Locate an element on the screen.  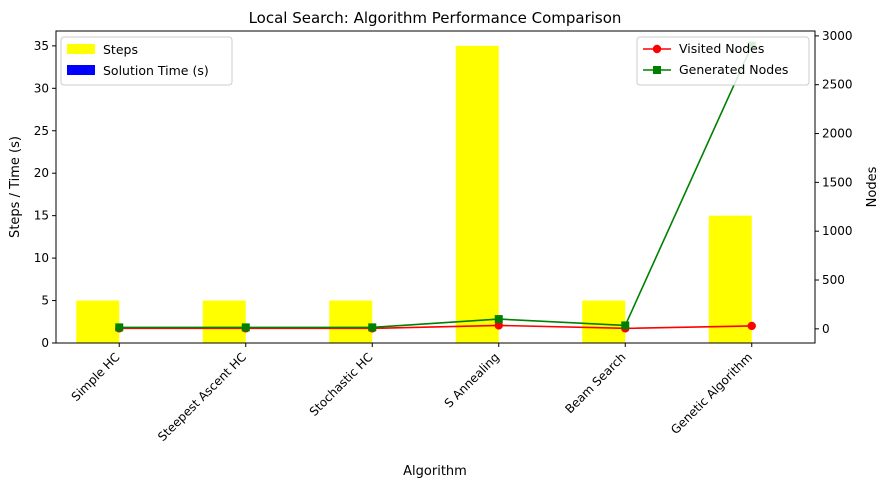
y-tick-label-left: 5 is located at coordinates (45, 301).